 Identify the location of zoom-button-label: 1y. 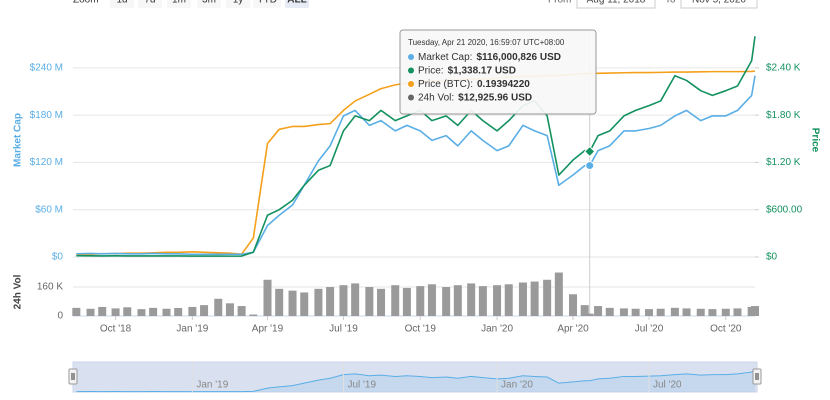
(238, 3).